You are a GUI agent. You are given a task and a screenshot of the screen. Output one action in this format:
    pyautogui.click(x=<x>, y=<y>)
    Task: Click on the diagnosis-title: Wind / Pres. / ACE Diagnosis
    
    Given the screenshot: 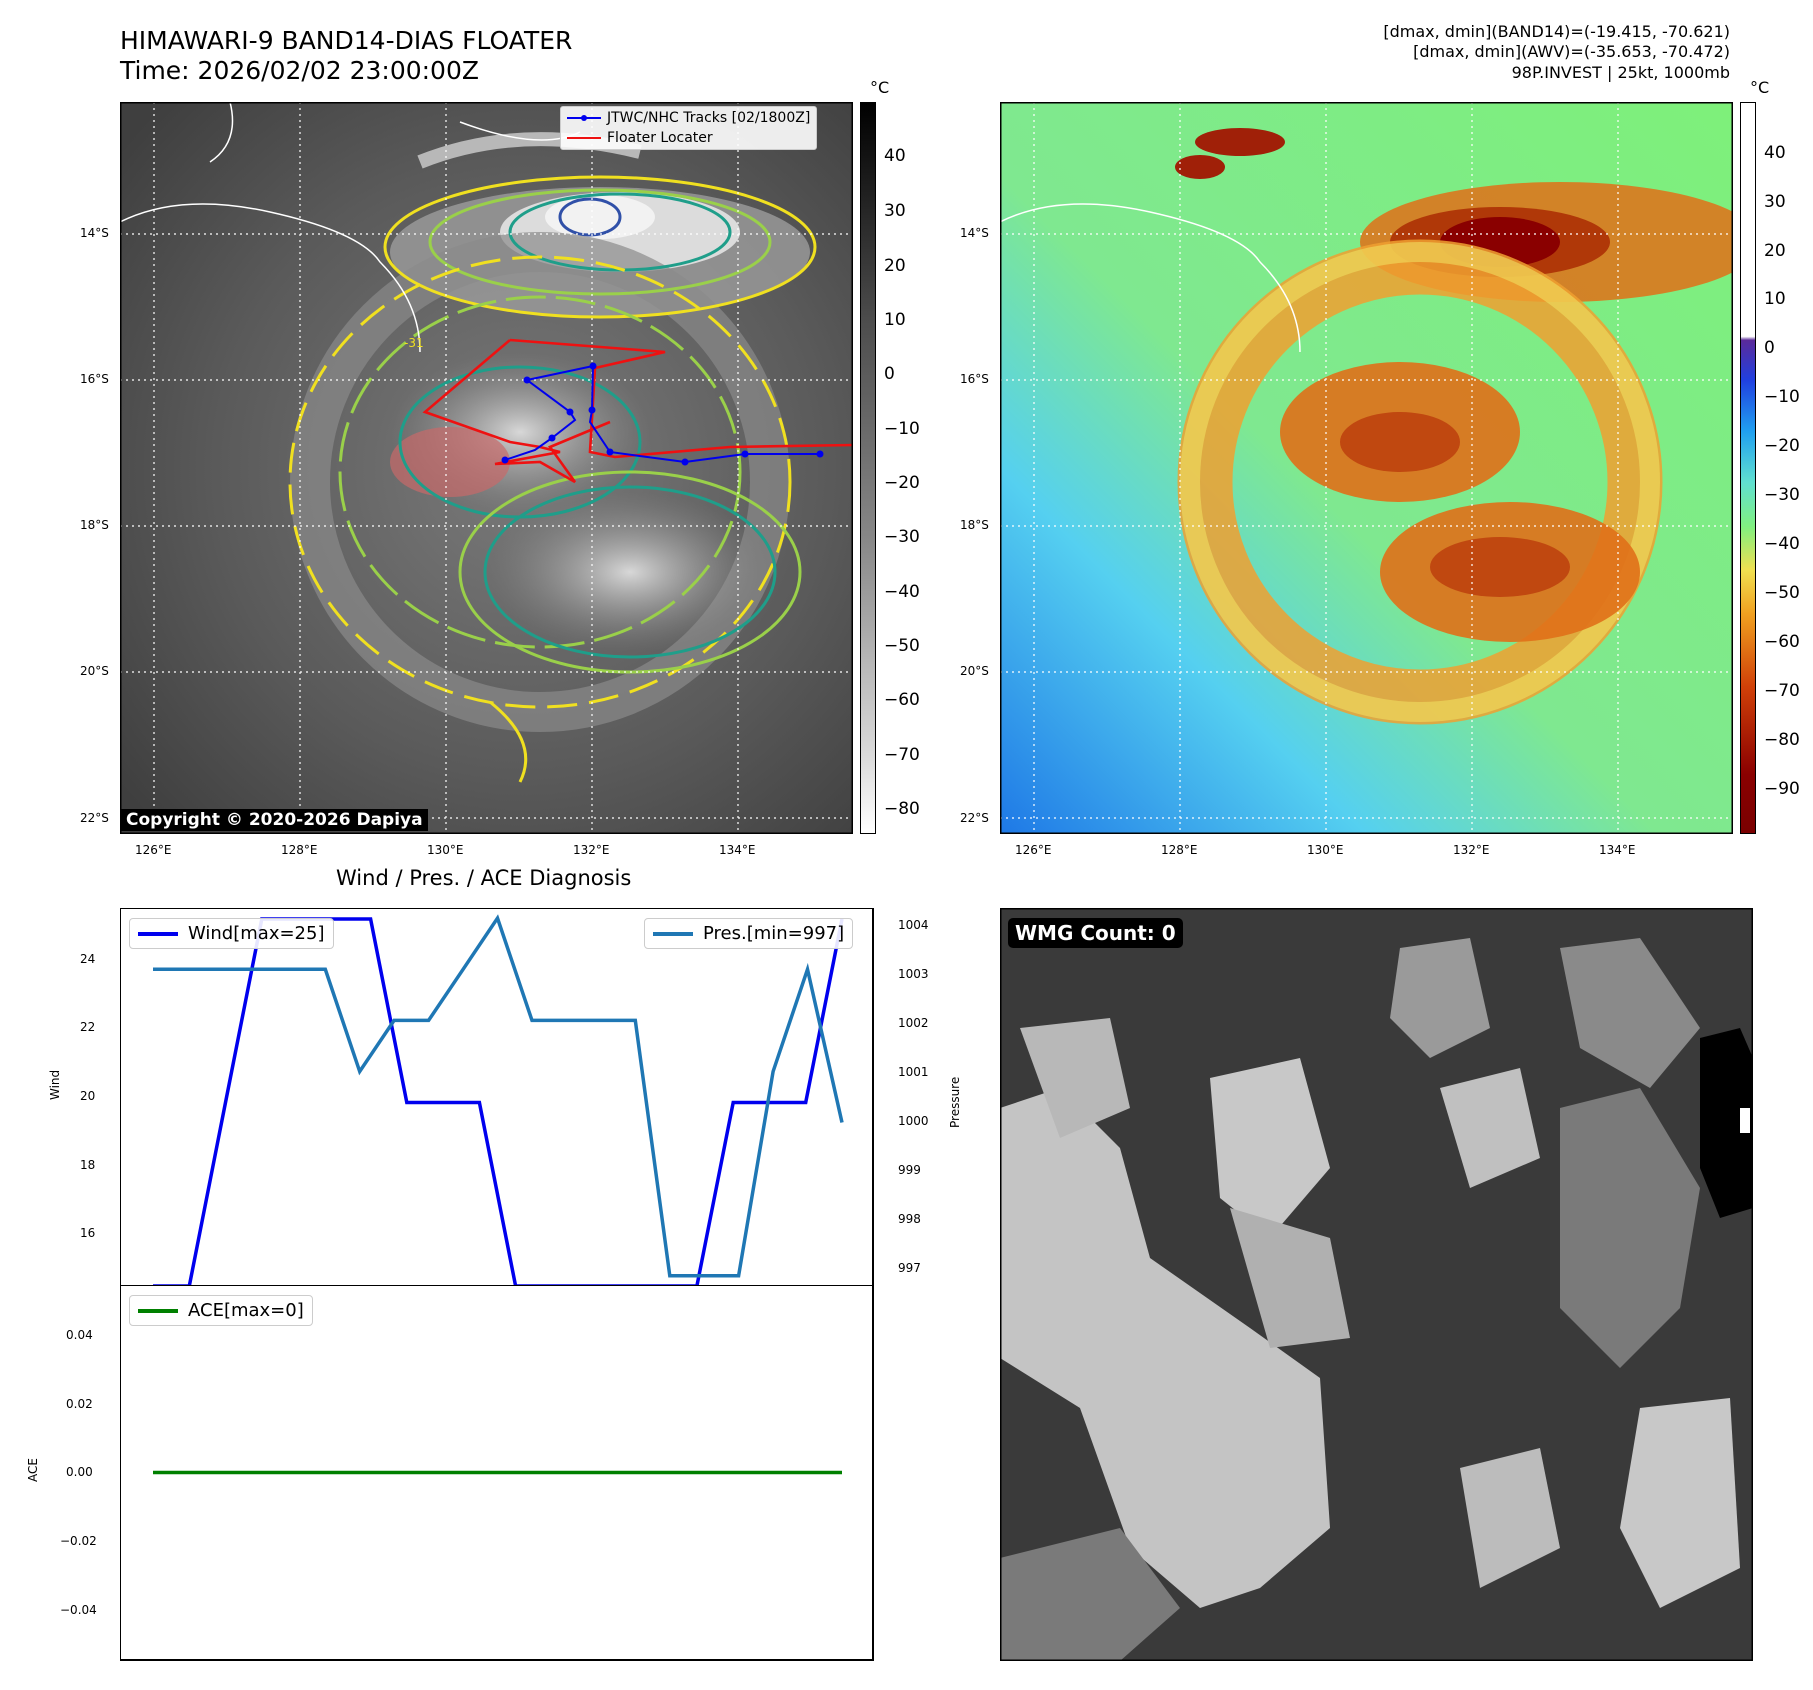 What is the action you would take?
    pyautogui.click(x=484, y=878)
    